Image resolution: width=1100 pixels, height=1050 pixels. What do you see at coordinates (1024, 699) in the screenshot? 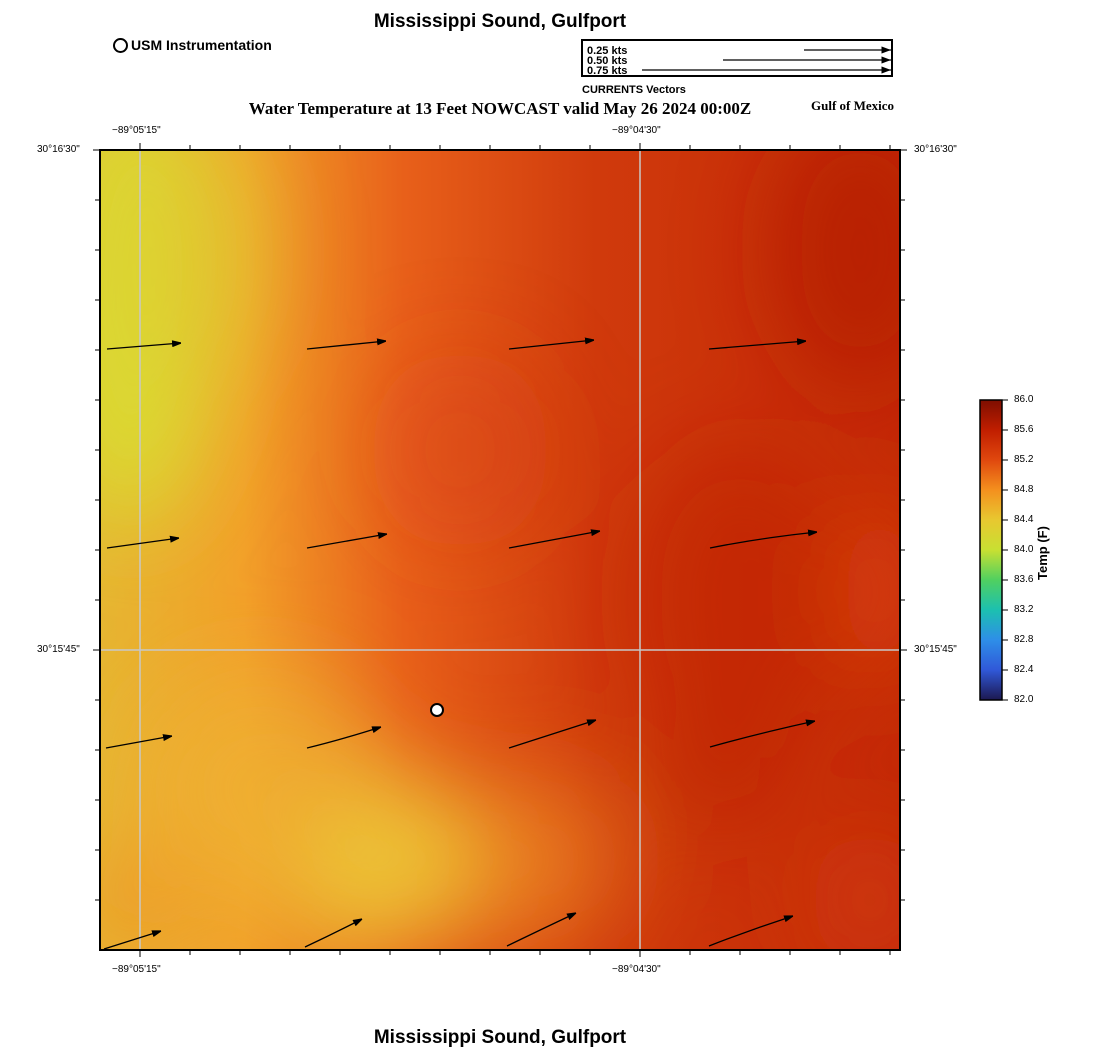
I see `colorbar-label: 82.0` at bounding box center [1024, 699].